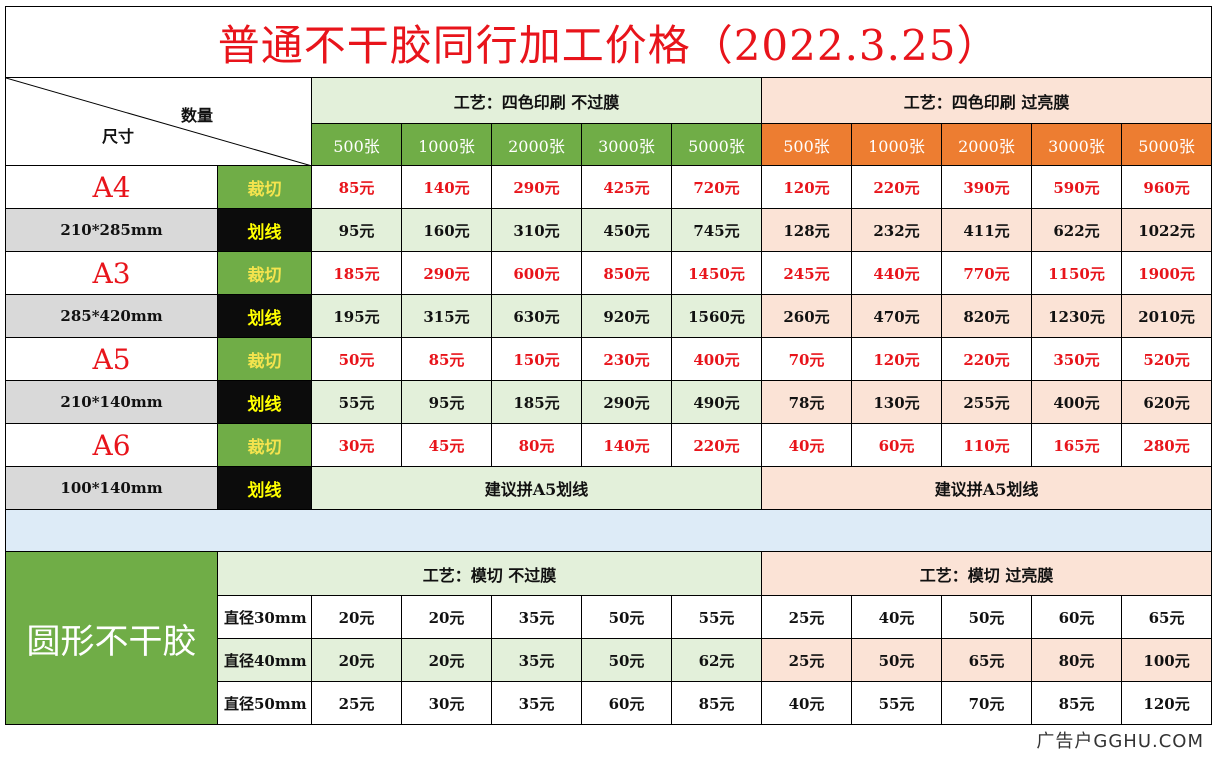 This screenshot has height=767, width=1214. Describe the element at coordinates (626, 273) in the screenshot. I see `price-cell: 850元` at that location.